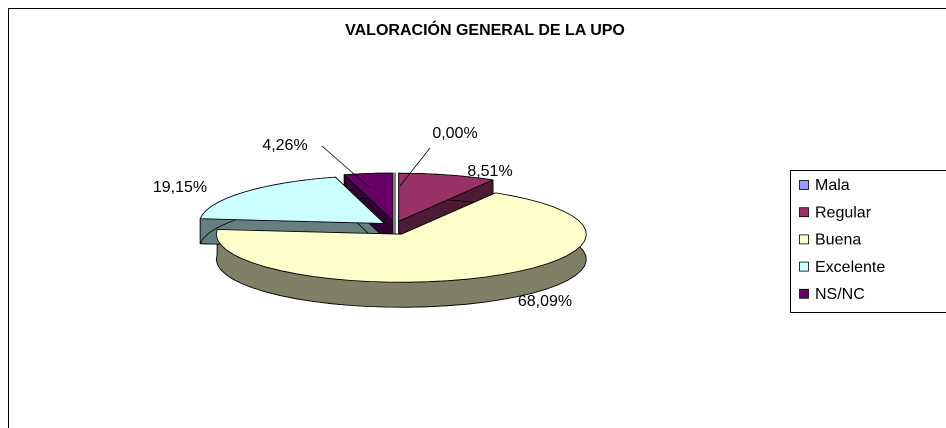  I want to click on legend-label: Excelente, so click(850, 267).